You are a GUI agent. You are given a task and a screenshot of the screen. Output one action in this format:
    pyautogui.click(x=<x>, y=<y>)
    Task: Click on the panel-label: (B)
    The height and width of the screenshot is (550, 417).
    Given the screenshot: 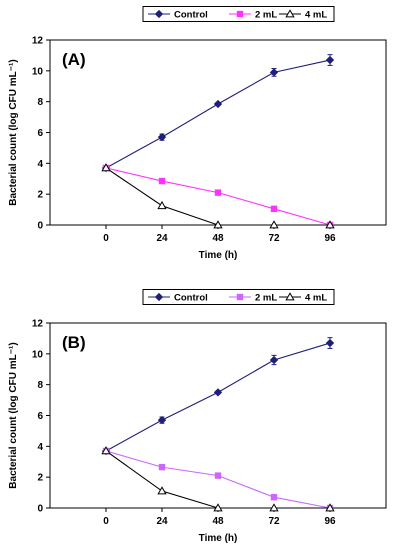 What is the action you would take?
    pyautogui.click(x=74, y=342)
    